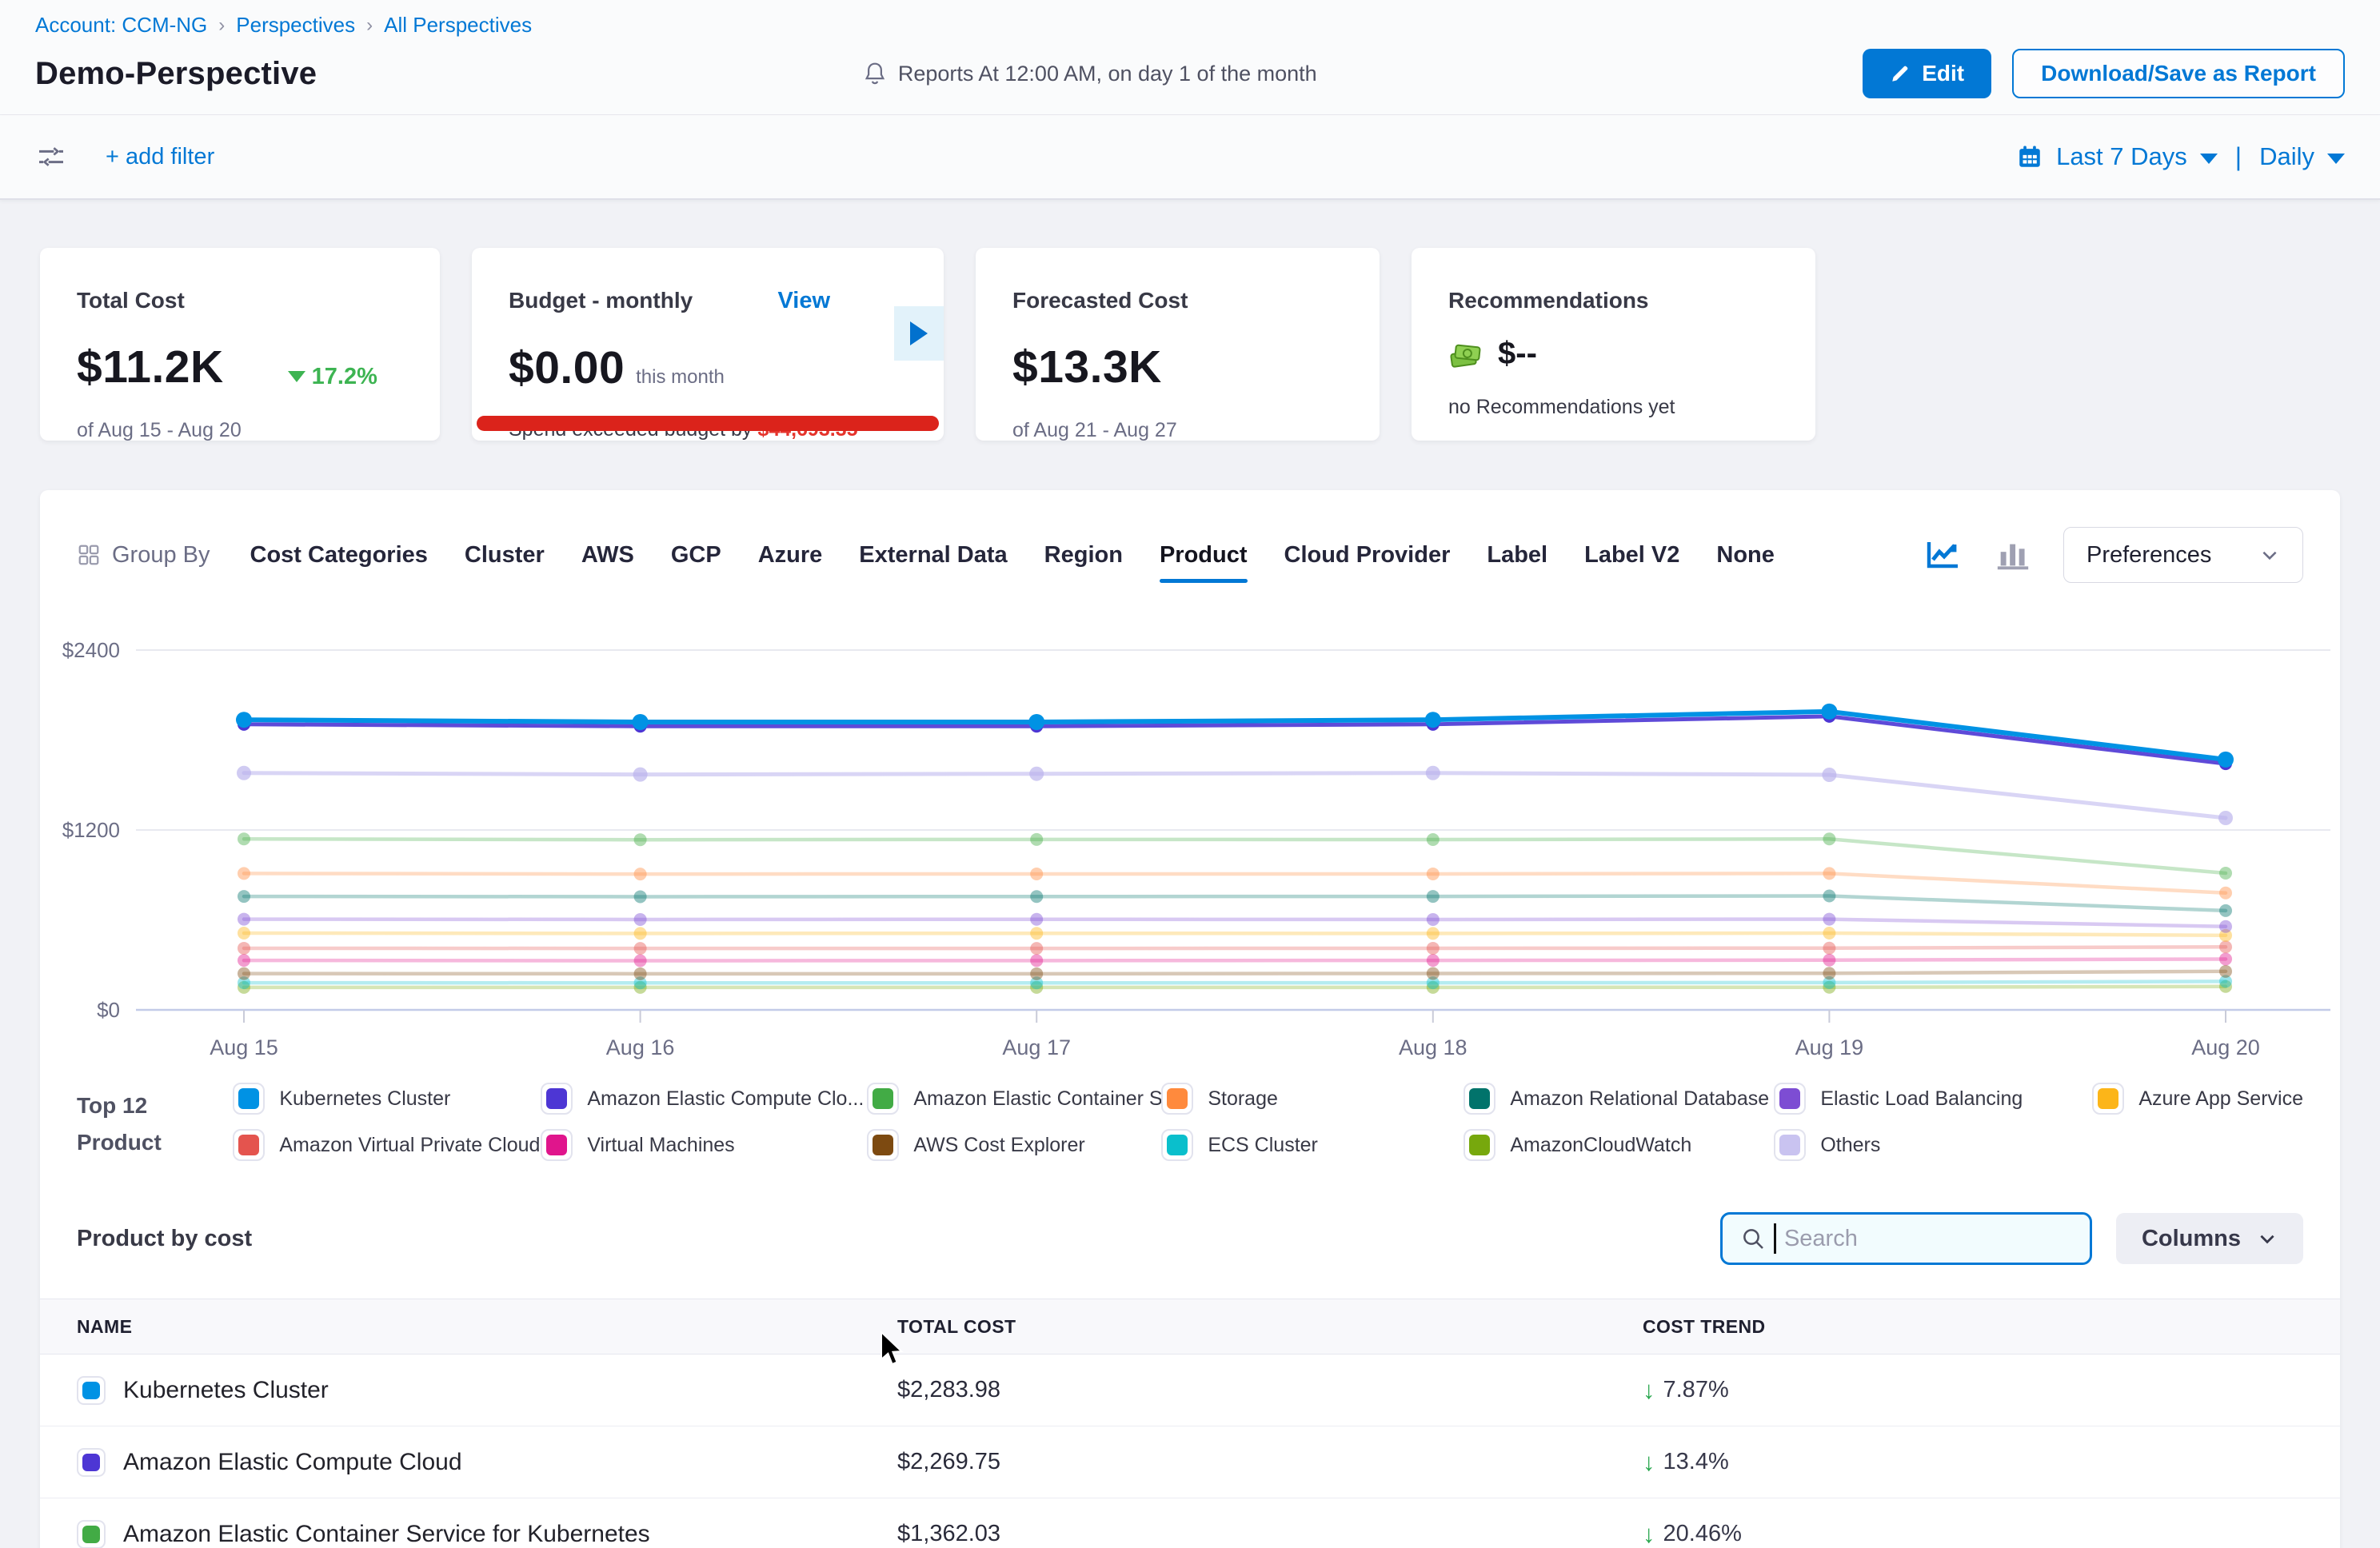 This screenshot has height=1548, width=2380. I want to click on legend-item: Virtual Machines, so click(704, 1145).